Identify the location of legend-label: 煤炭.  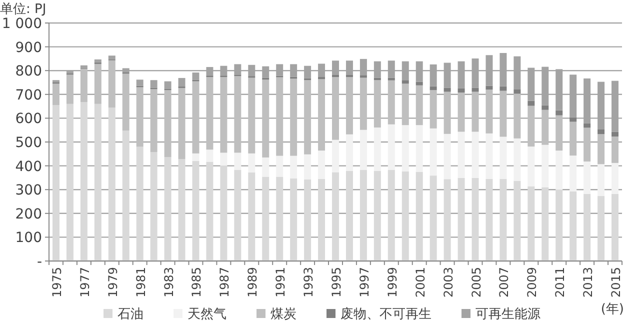
(283, 314).